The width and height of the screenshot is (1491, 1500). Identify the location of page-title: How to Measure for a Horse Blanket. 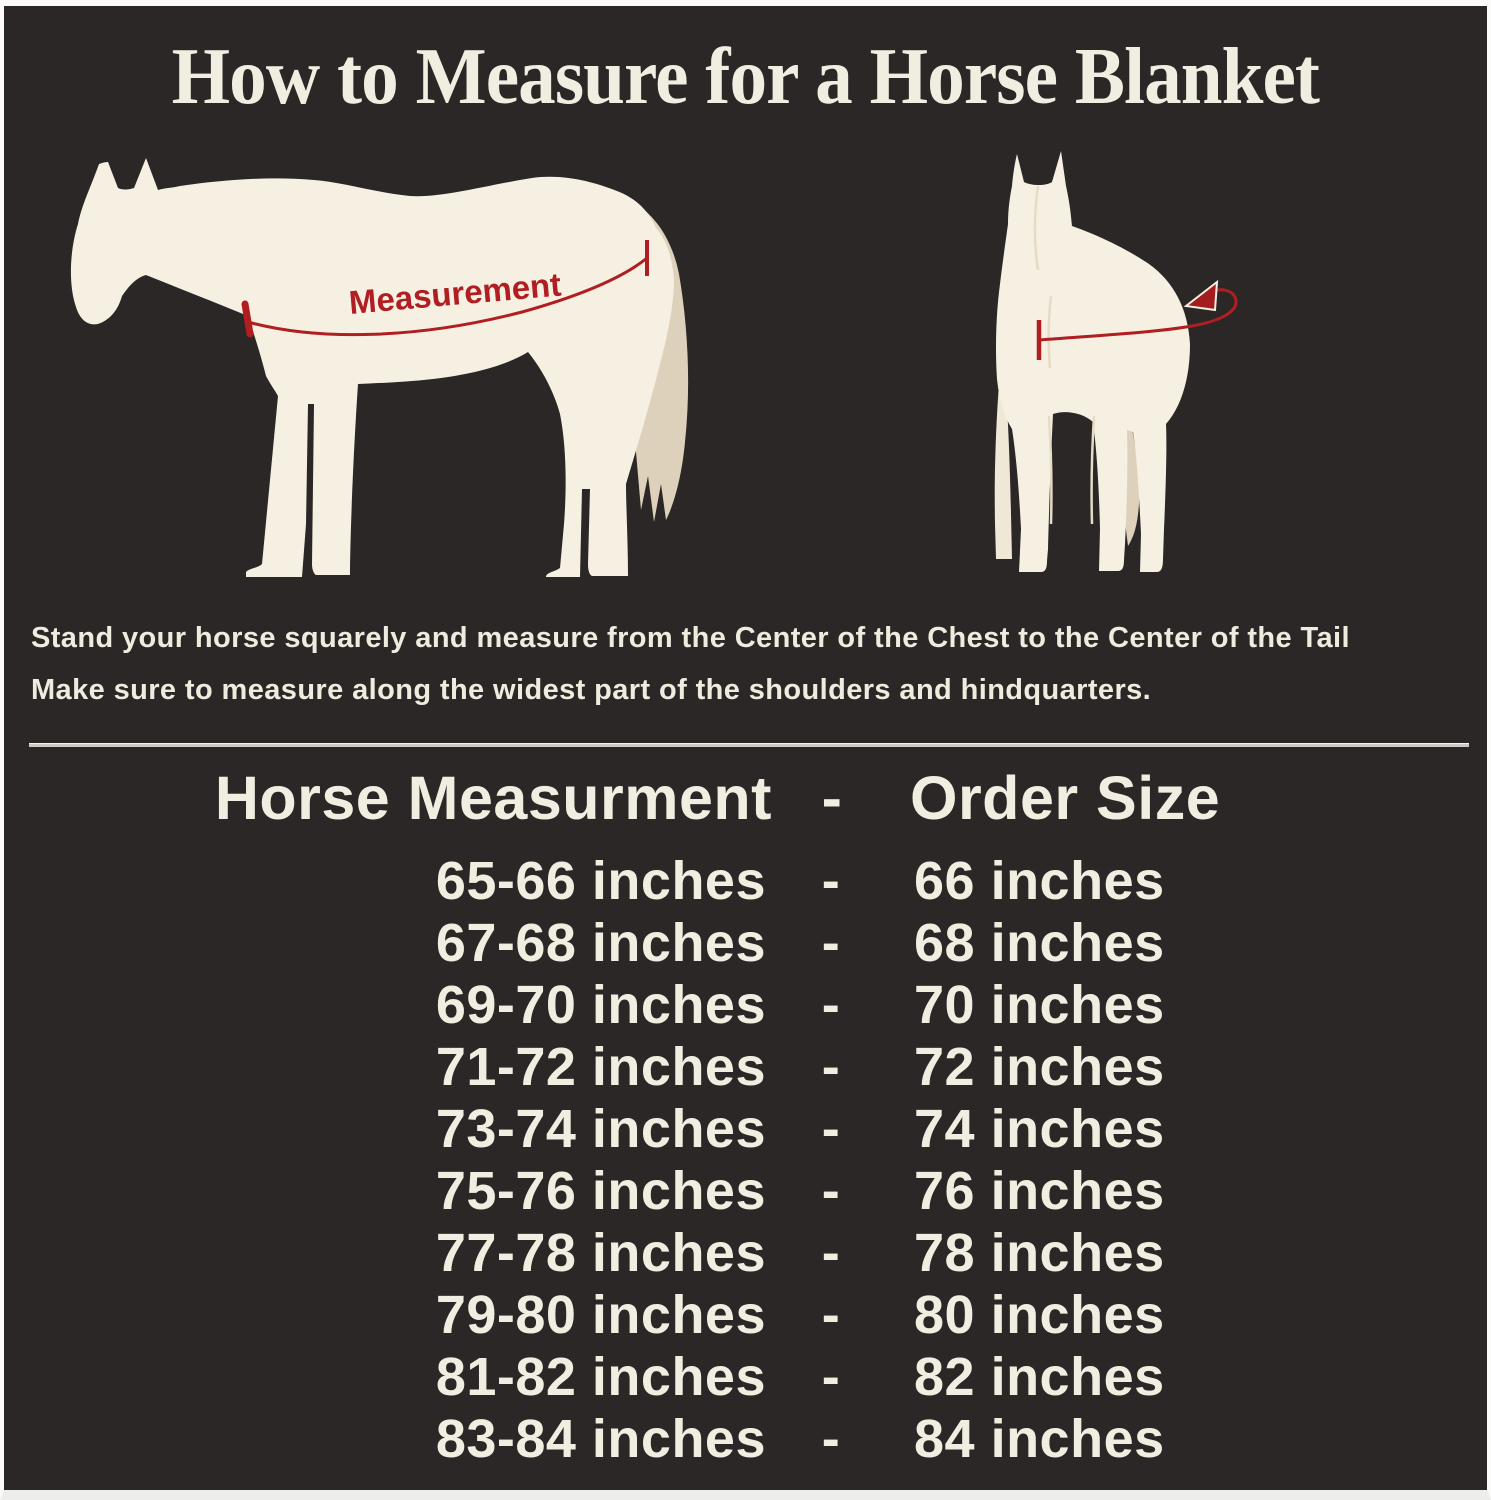
(745, 77).